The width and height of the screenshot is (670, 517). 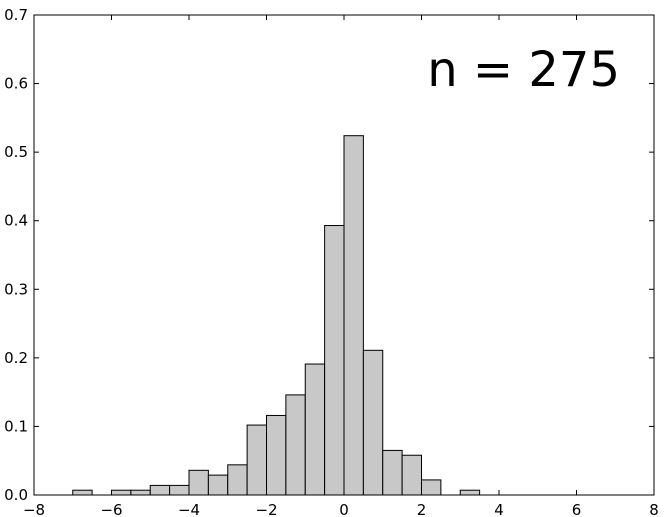 I want to click on x-tick-label: −2, so click(x=266, y=509).